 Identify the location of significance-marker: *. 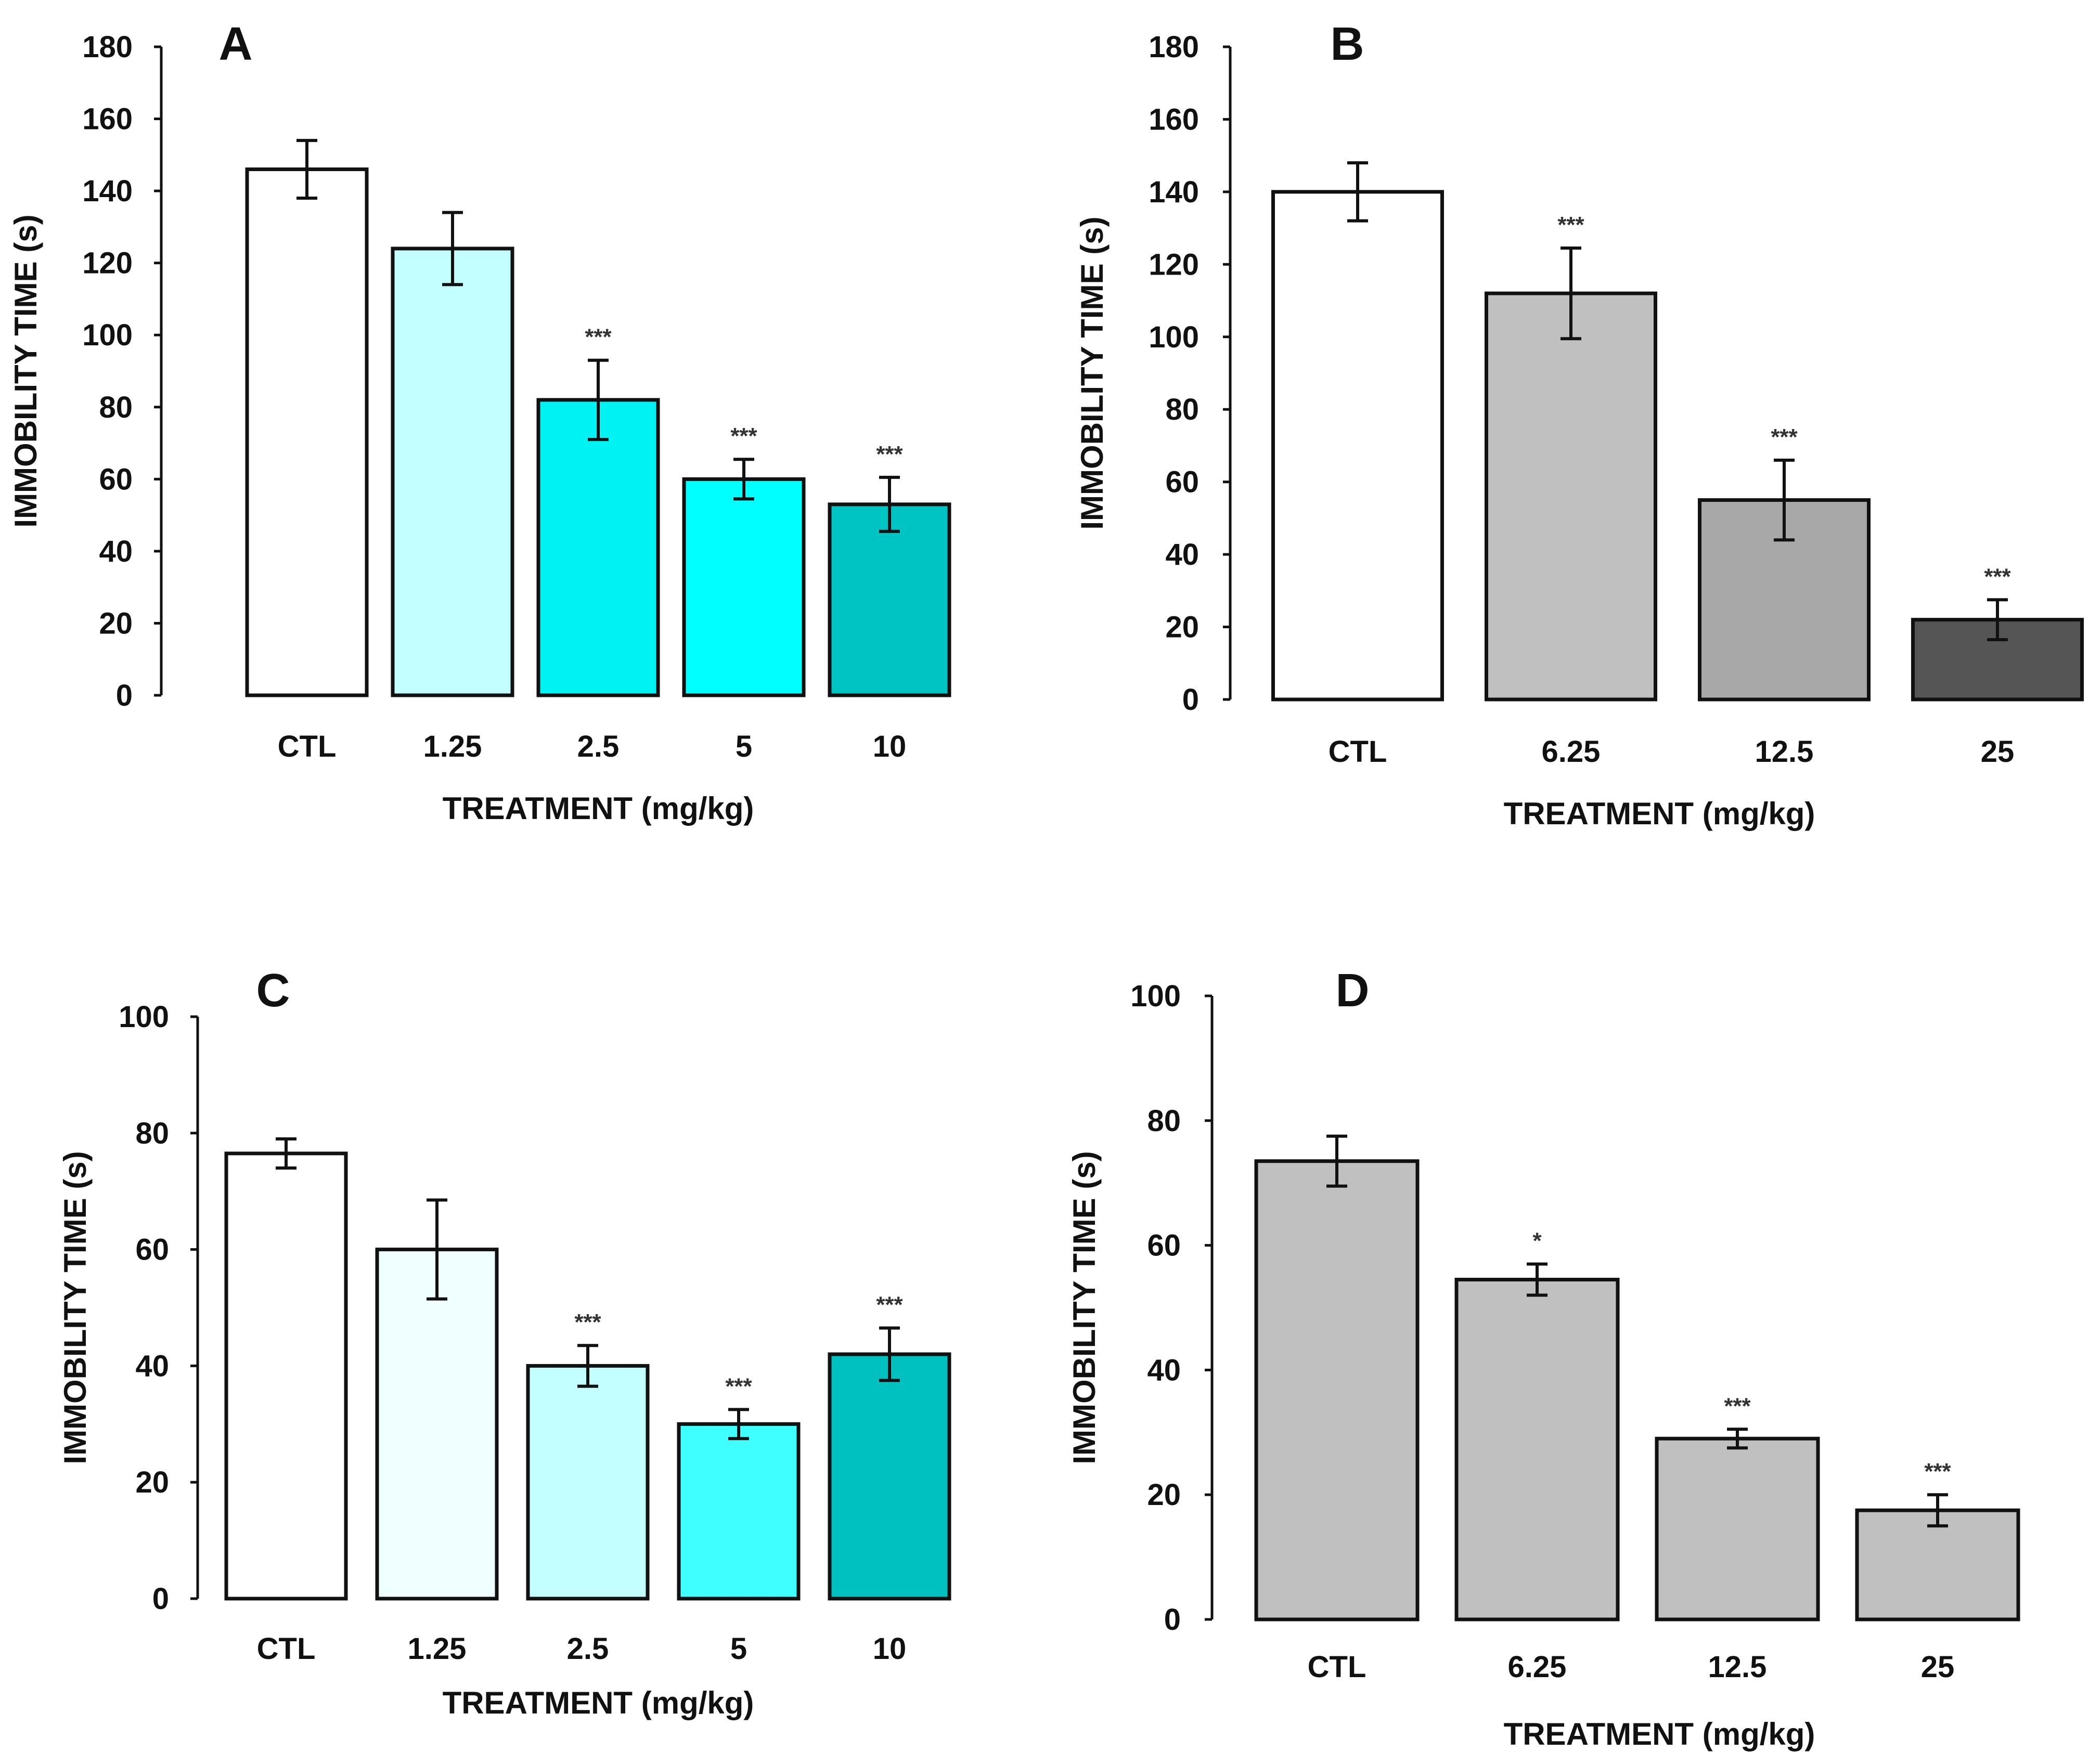
(1537, 1241).